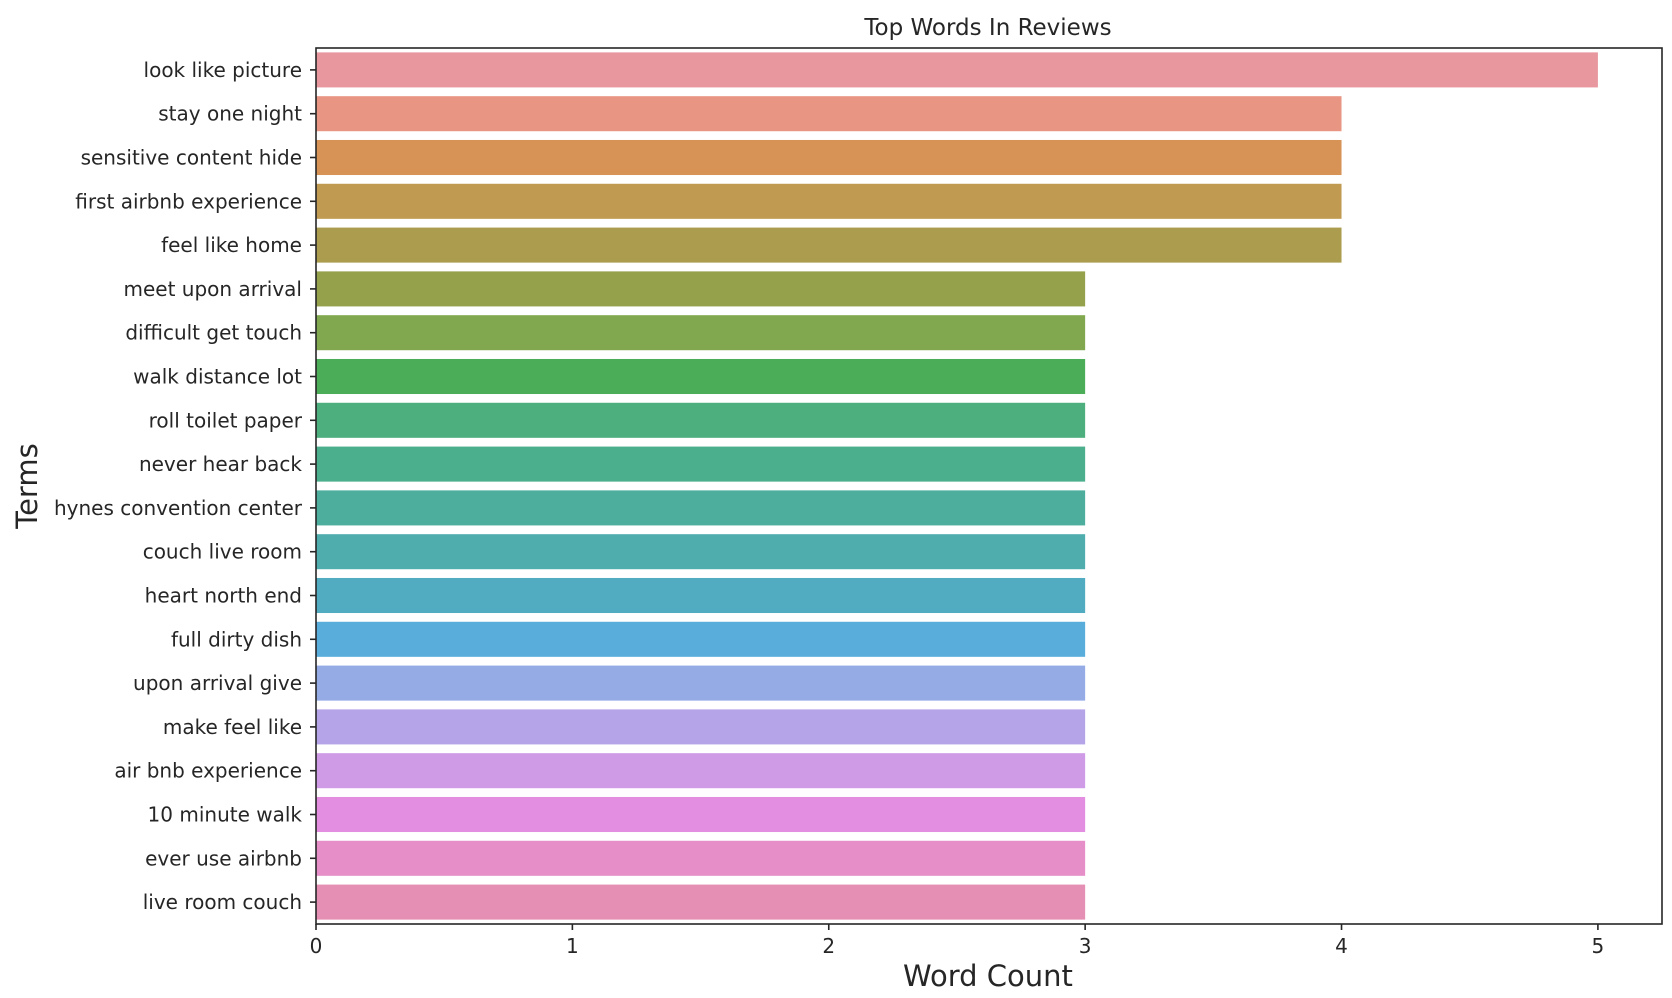 The height and width of the screenshot is (998, 1672). I want to click on y-tick-label: hynes convention center, so click(178, 508).